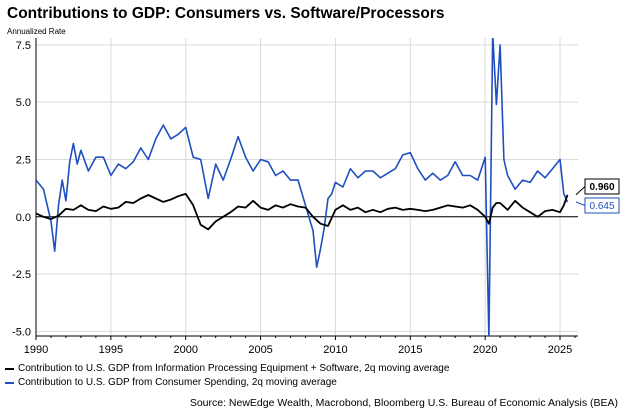 This screenshot has width=625, height=419. Describe the element at coordinates (111, 350) in the screenshot. I see `x-tick-label: 1995` at that location.